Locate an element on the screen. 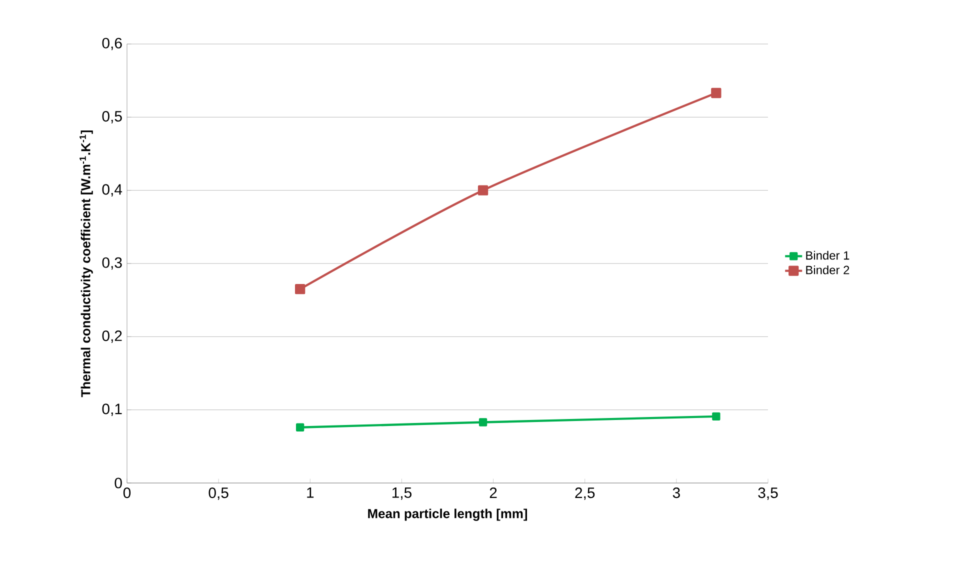  x-tick-label: 3,5 is located at coordinates (768, 494).